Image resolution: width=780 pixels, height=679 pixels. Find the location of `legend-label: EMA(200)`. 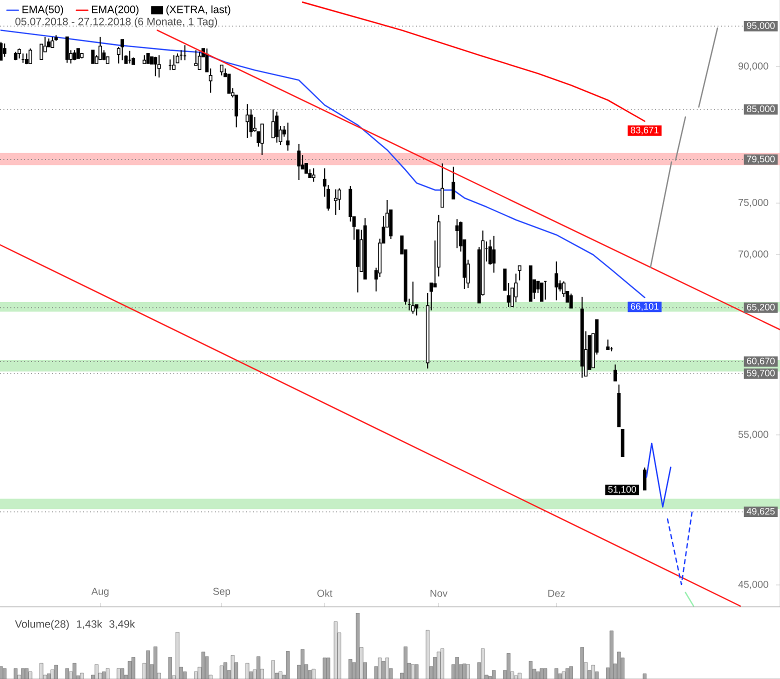

legend-label: EMA(200) is located at coordinates (115, 10).